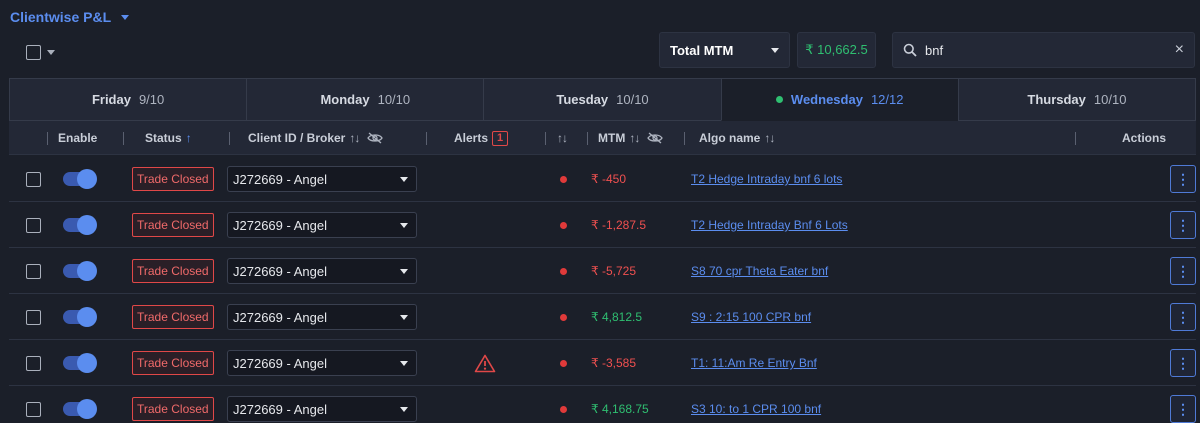 The height and width of the screenshot is (423, 1200). I want to click on algo-link: S9 : 2:15 100 CPR bnf, so click(751, 317).